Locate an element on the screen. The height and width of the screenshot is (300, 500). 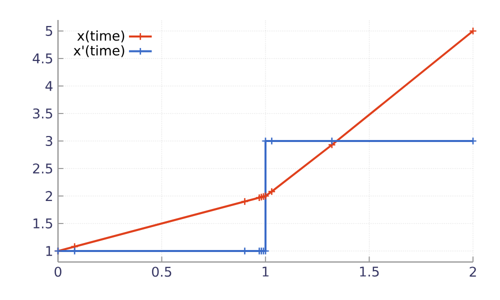
x-tick-label: 0 is located at coordinates (58, 271).